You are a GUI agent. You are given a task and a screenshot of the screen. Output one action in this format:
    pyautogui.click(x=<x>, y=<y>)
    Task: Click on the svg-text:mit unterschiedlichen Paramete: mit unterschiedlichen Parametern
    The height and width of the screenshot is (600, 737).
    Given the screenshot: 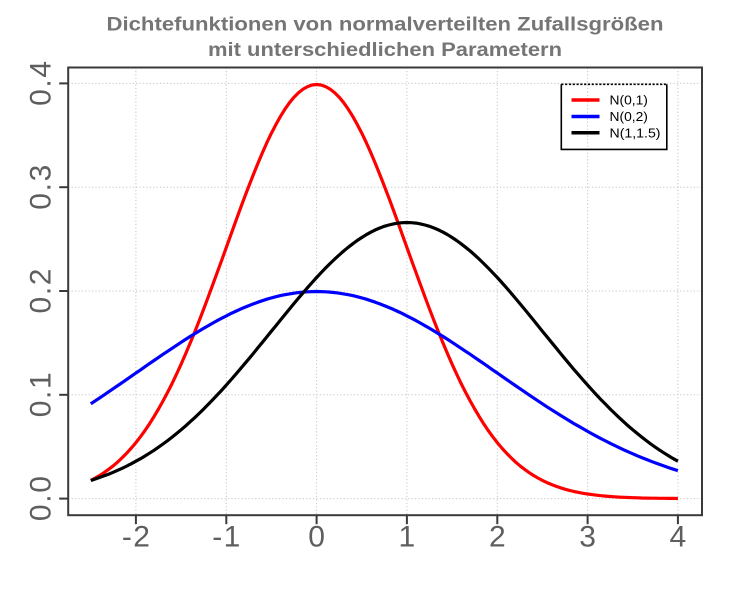 What is the action you would take?
    pyautogui.click(x=385, y=50)
    